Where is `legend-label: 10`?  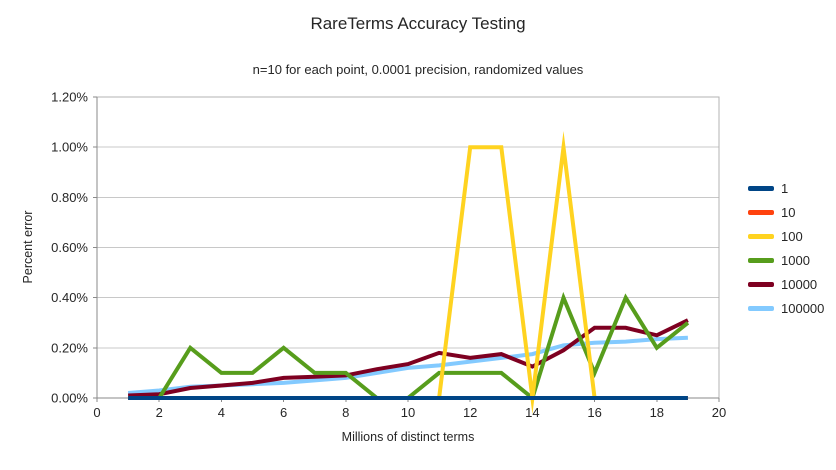 legend-label: 10 is located at coordinates (788, 212).